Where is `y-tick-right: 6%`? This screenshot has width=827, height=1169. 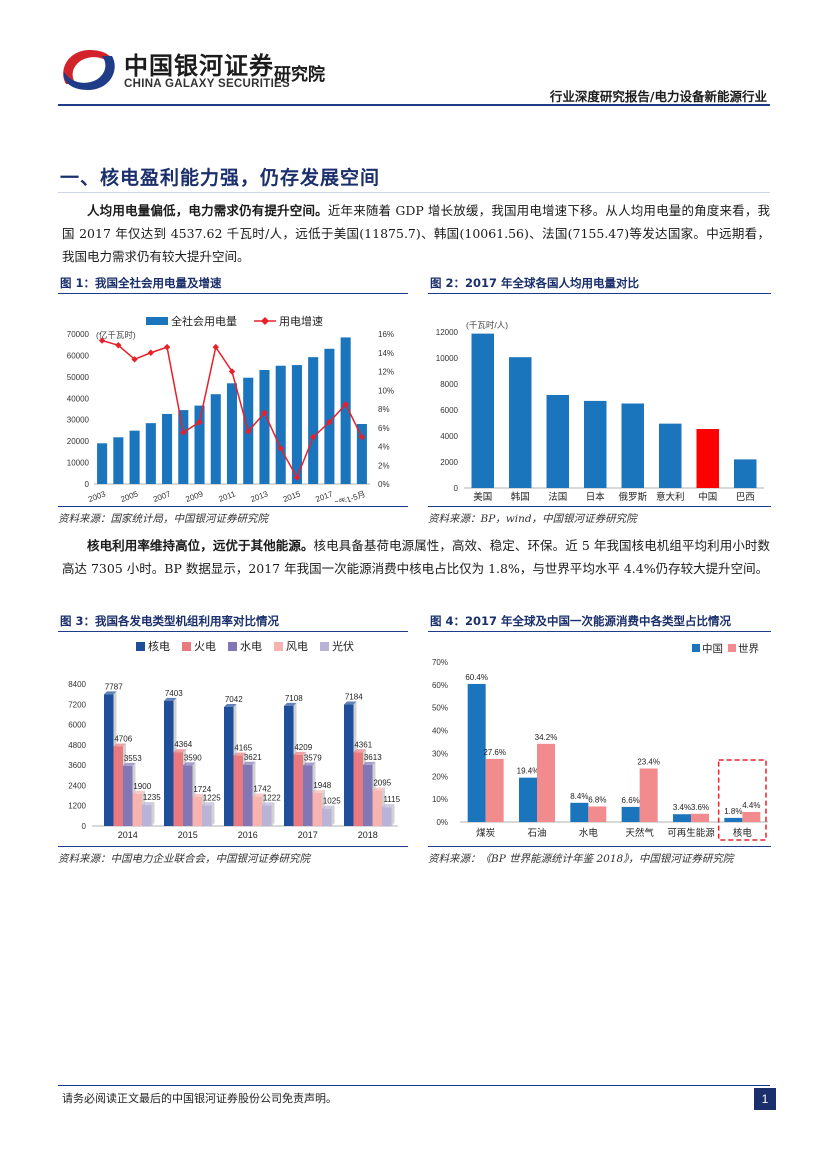
y-tick-right: 6% is located at coordinates (384, 428).